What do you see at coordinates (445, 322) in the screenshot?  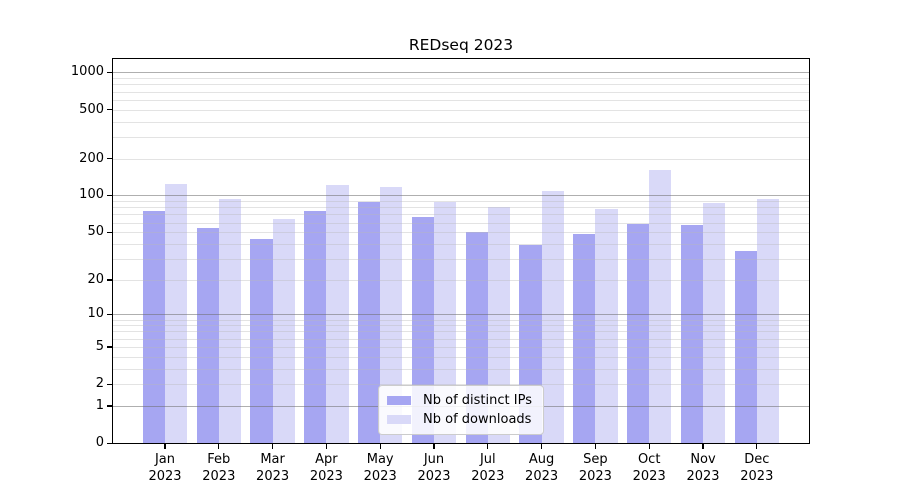 I see `bar-nb-of-downloads-jun-2023` at bounding box center [445, 322].